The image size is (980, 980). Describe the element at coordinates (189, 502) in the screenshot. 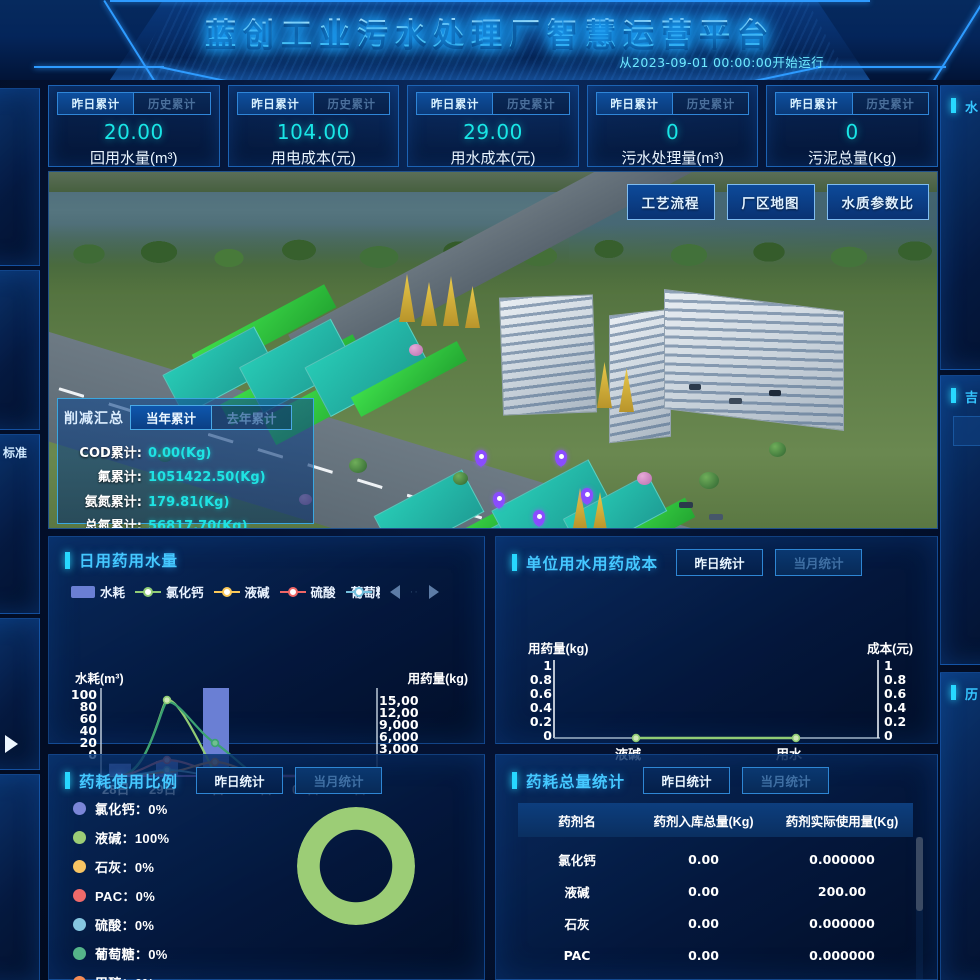

I see `reduction-row-value: 179.81(Kg)` at that location.